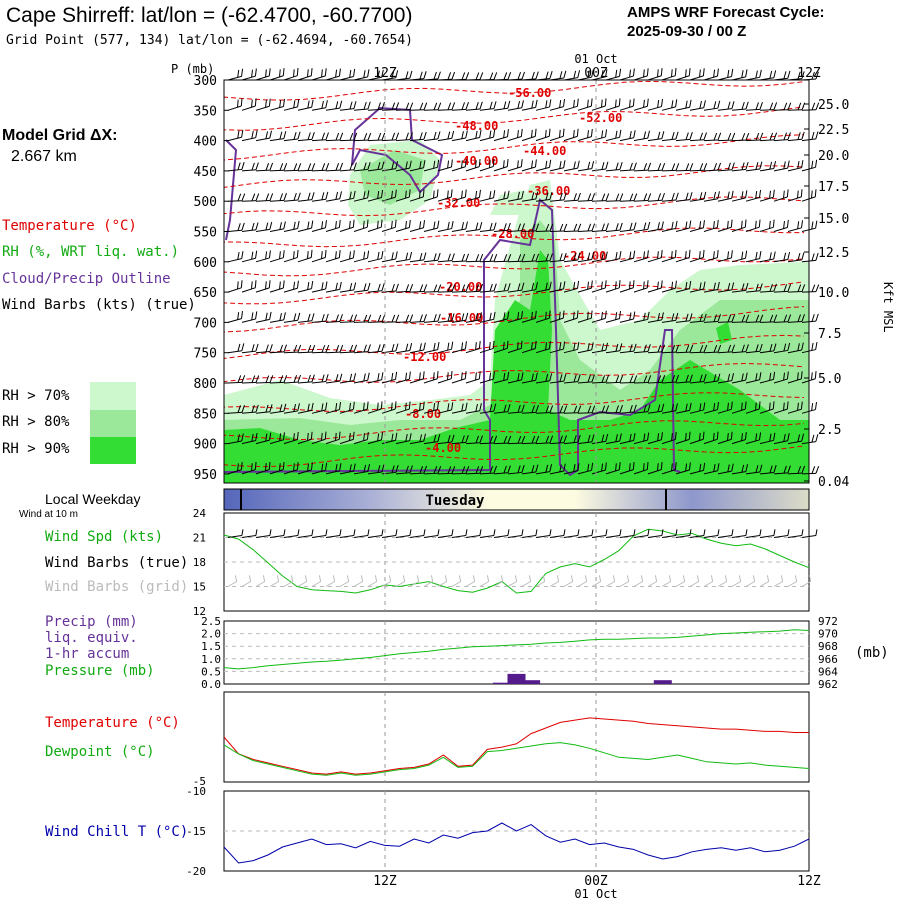 Image resolution: width=900 pixels, height=900 pixels. I want to click on pressure-tick-label-right: 966, so click(828, 659).